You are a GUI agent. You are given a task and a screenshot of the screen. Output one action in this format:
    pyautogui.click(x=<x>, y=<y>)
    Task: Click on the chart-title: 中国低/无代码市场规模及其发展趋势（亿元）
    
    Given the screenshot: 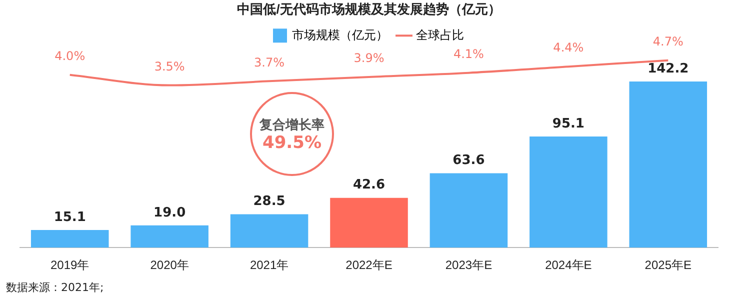 What is the action you would take?
    pyautogui.click(x=369, y=8)
    